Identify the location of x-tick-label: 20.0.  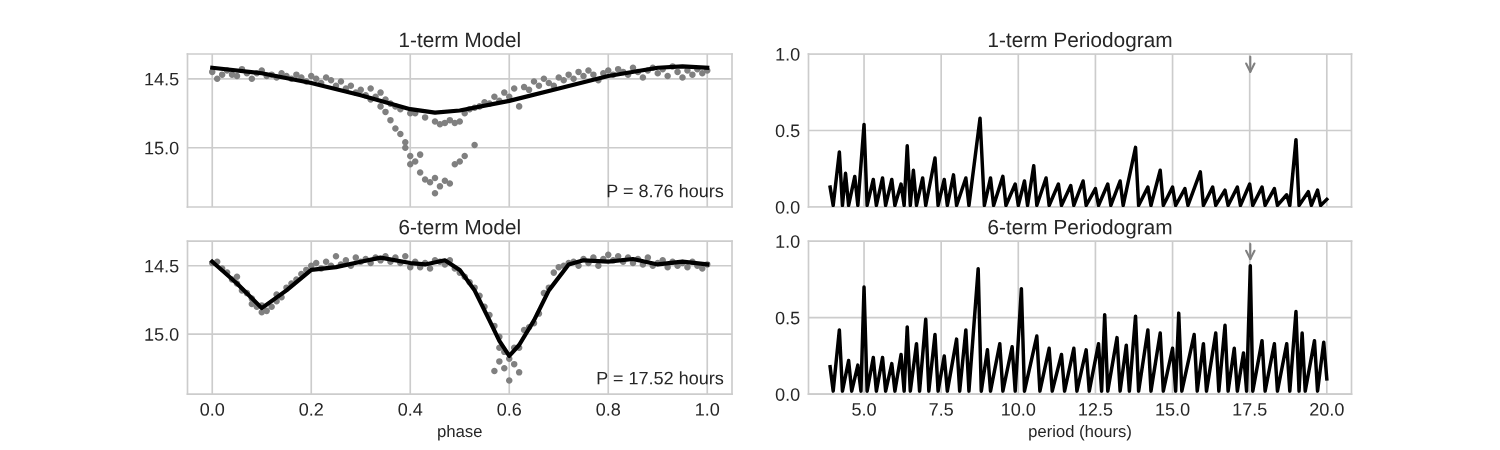
(1327, 409).